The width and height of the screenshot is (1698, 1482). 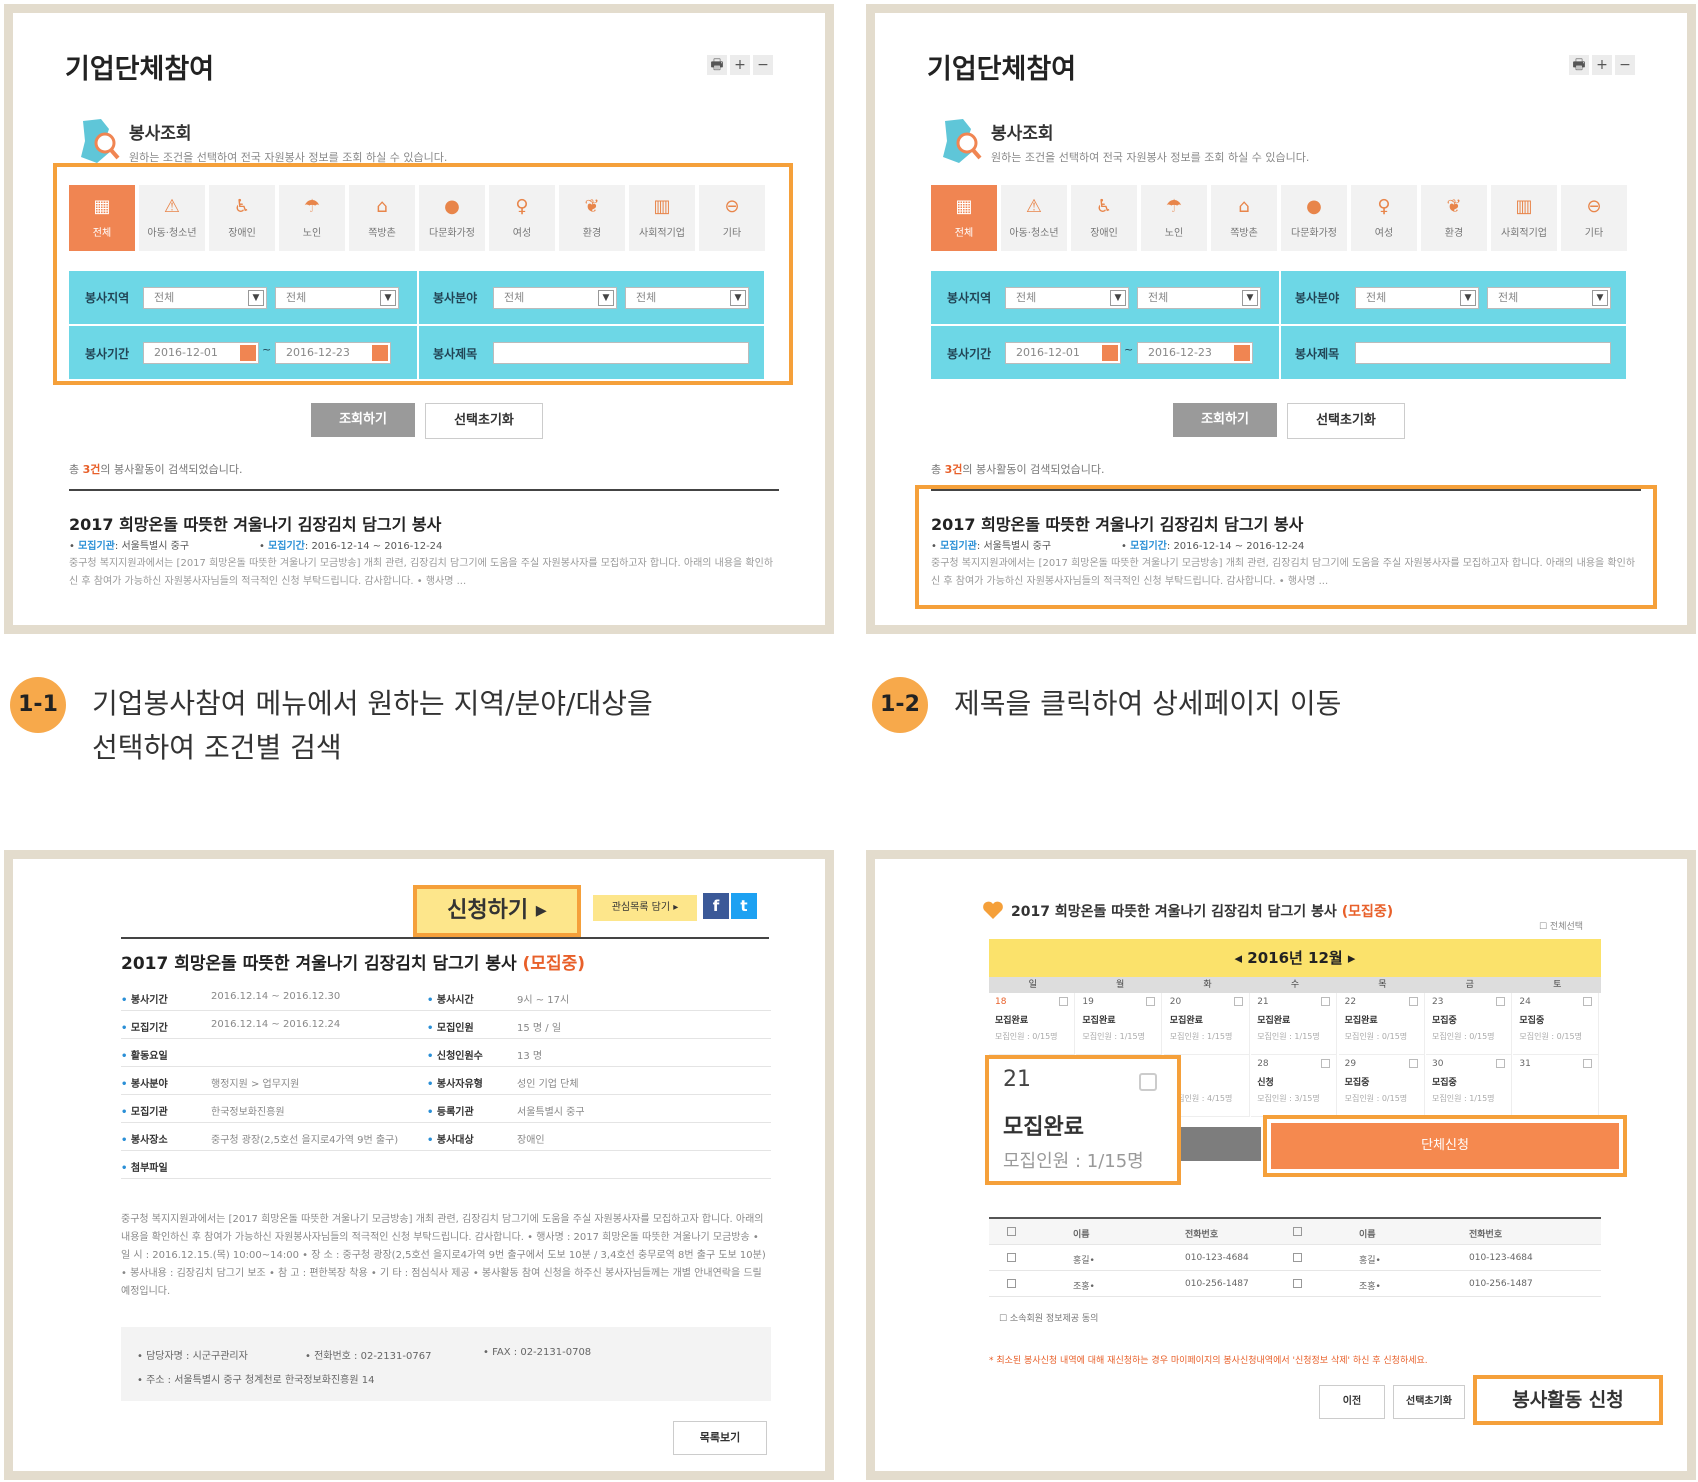 What do you see at coordinates (1469, 1024) in the screenshot?
I see `calendar-day-cell: 23 모집중 모집인원 : 0/15명` at bounding box center [1469, 1024].